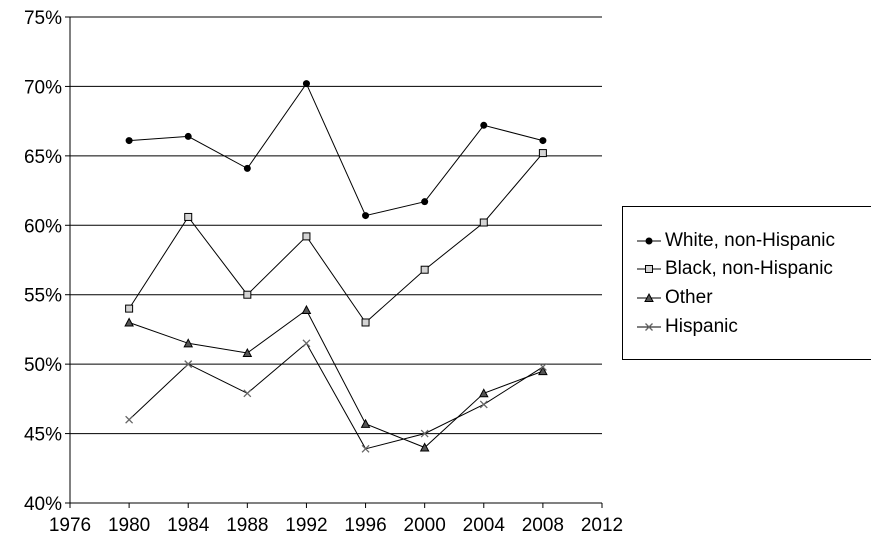 The image size is (871, 544). What do you see at coordinates (43, 226) in the screenshot?
I see `y-tick-label: 60%` at bounding box center [43, 226].